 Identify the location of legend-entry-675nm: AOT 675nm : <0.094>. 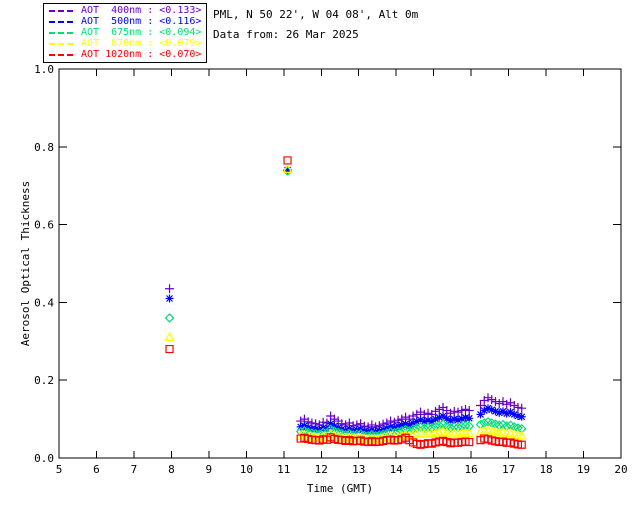
(126, 32).